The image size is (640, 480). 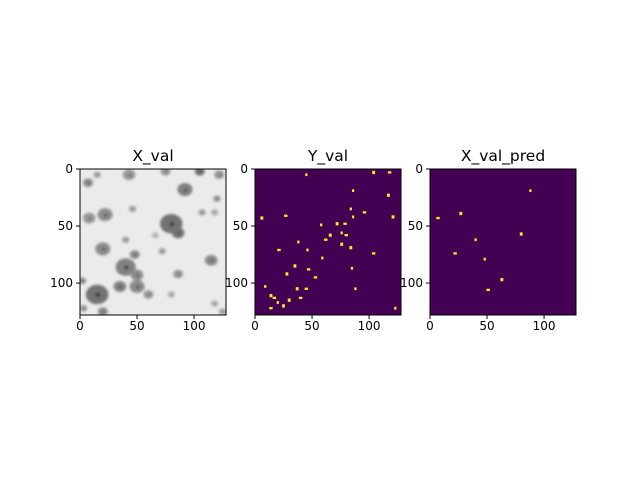 I want to click on axes-x-val-pred: 0 50 100 0 50 100, so click(x=477, y=247).